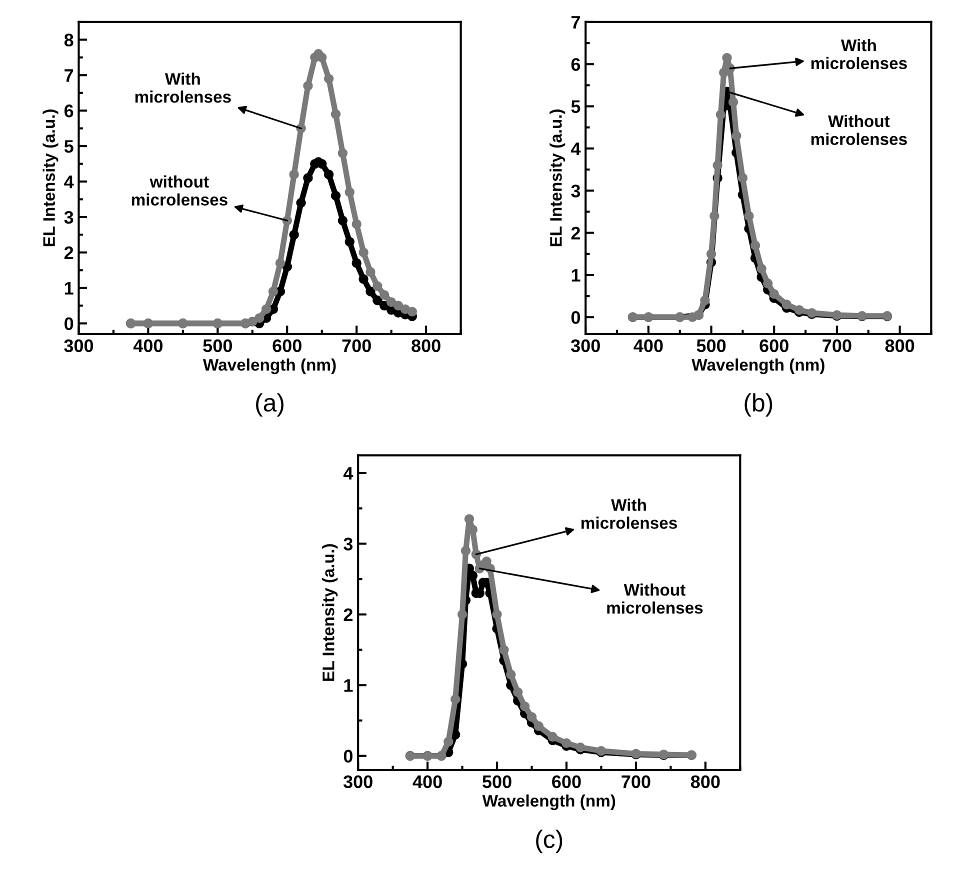  What do you see at coordinates (758, 405) in the screenshot?
I see `text: (b)` at bounding box center [758, 405].